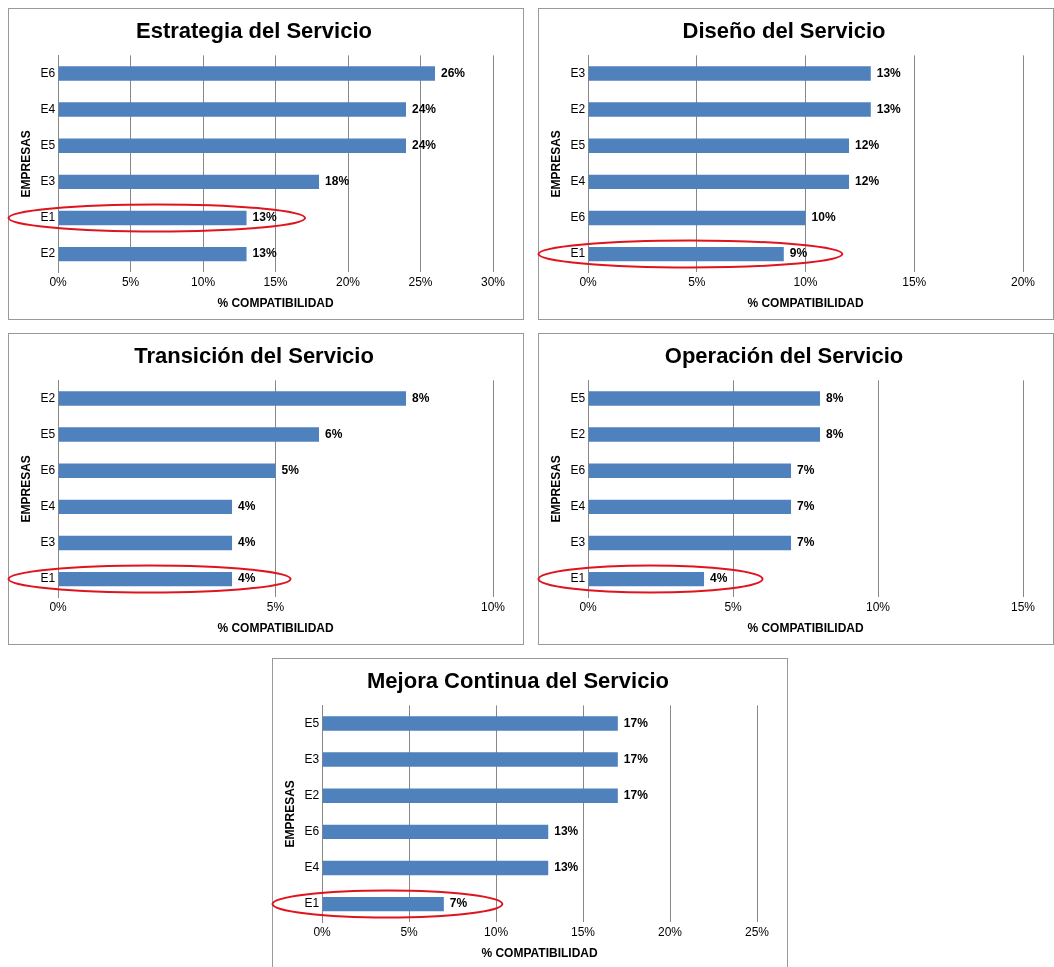 The width and height of the screenshot is (1054, 967). Describe the element at coordinates (518, 681) in the screenshot. I see `chart-title: Mejora Continua del Servicio` at that location.